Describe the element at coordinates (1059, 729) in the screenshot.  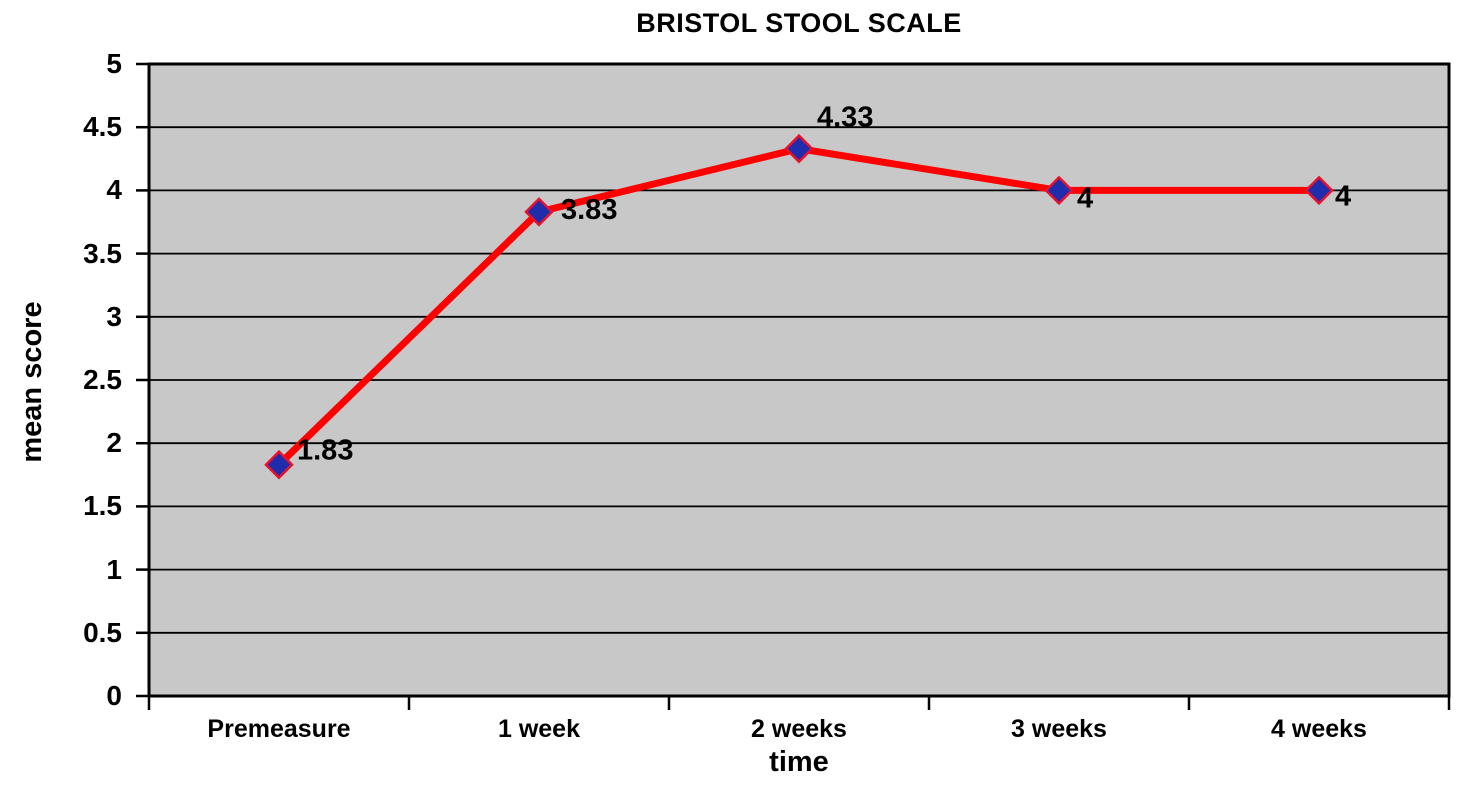
I see `x-category-label: 3 weeks` at that location.